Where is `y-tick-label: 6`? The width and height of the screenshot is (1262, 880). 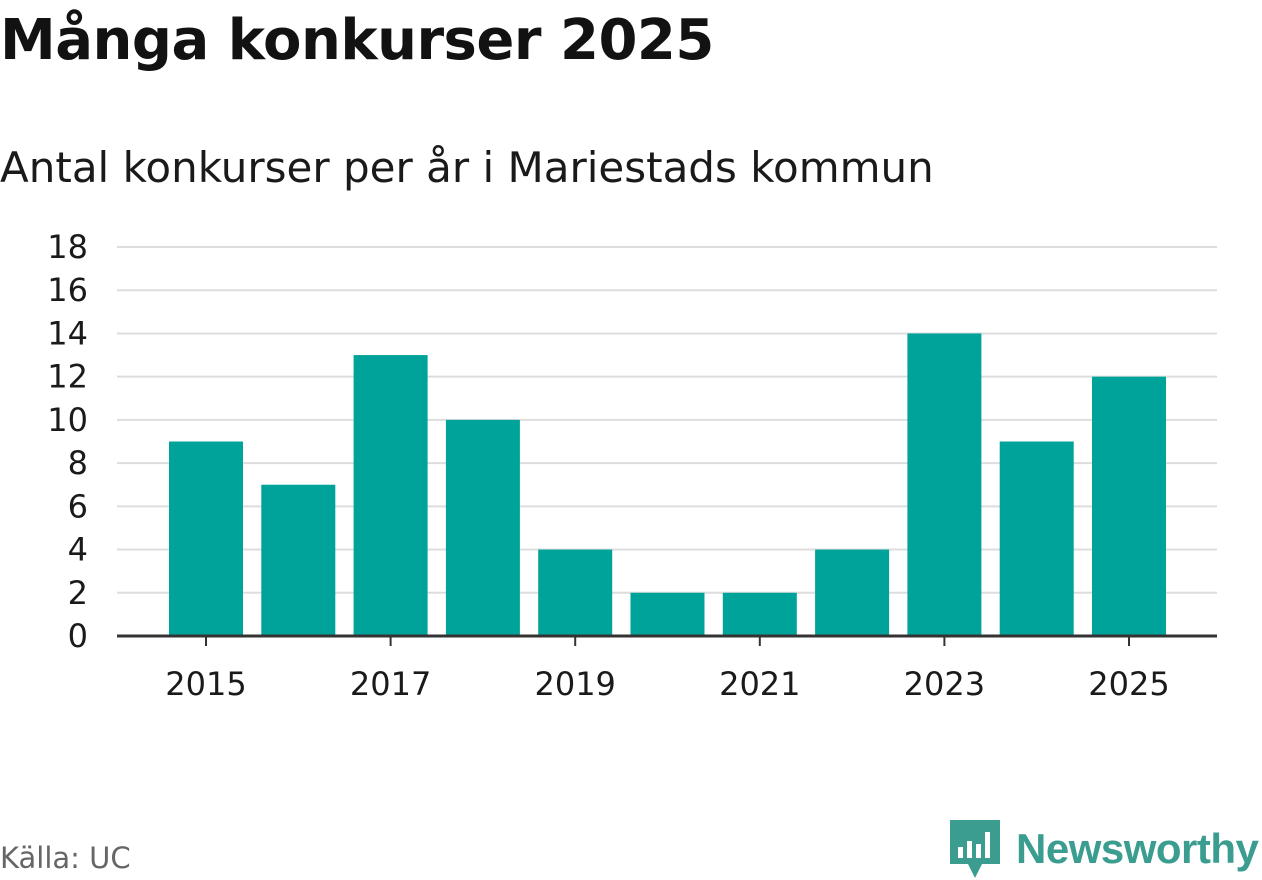 y-tick-label: 6 is located at coordinates (78, 506).